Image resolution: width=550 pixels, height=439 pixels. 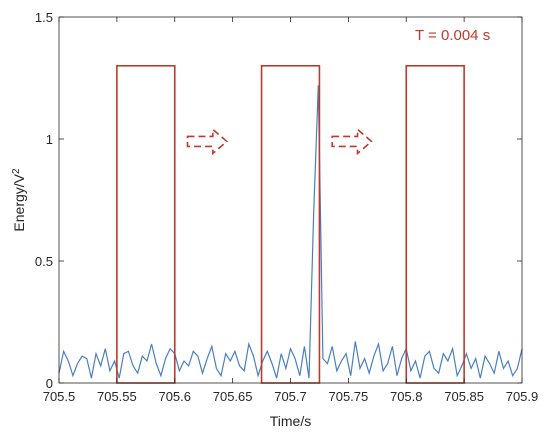 I want to click on y-axis-label: Energy/V2, so click(x=19, y=200).